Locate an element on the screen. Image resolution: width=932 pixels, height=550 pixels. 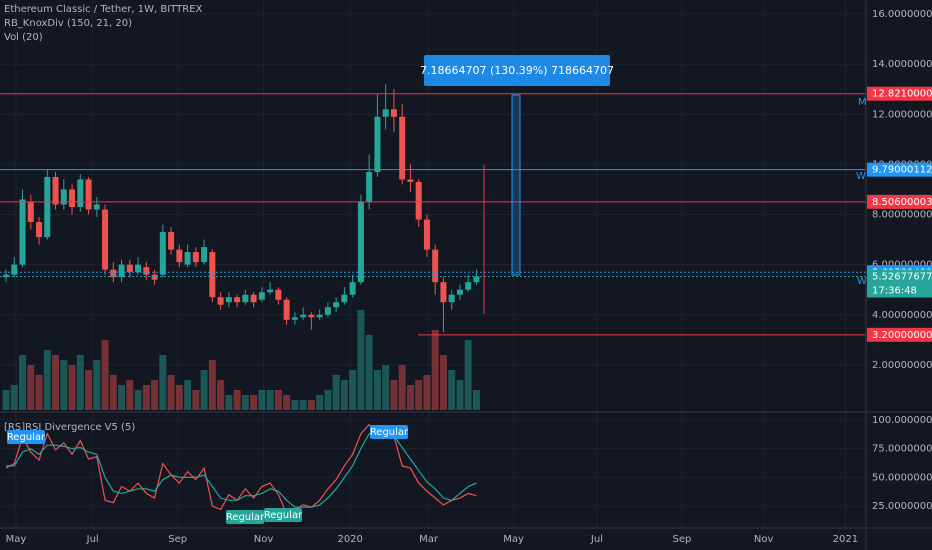
indicator-label: RB_KnoxDiv (150, 21, 20) is located at coordinates (68, 23).